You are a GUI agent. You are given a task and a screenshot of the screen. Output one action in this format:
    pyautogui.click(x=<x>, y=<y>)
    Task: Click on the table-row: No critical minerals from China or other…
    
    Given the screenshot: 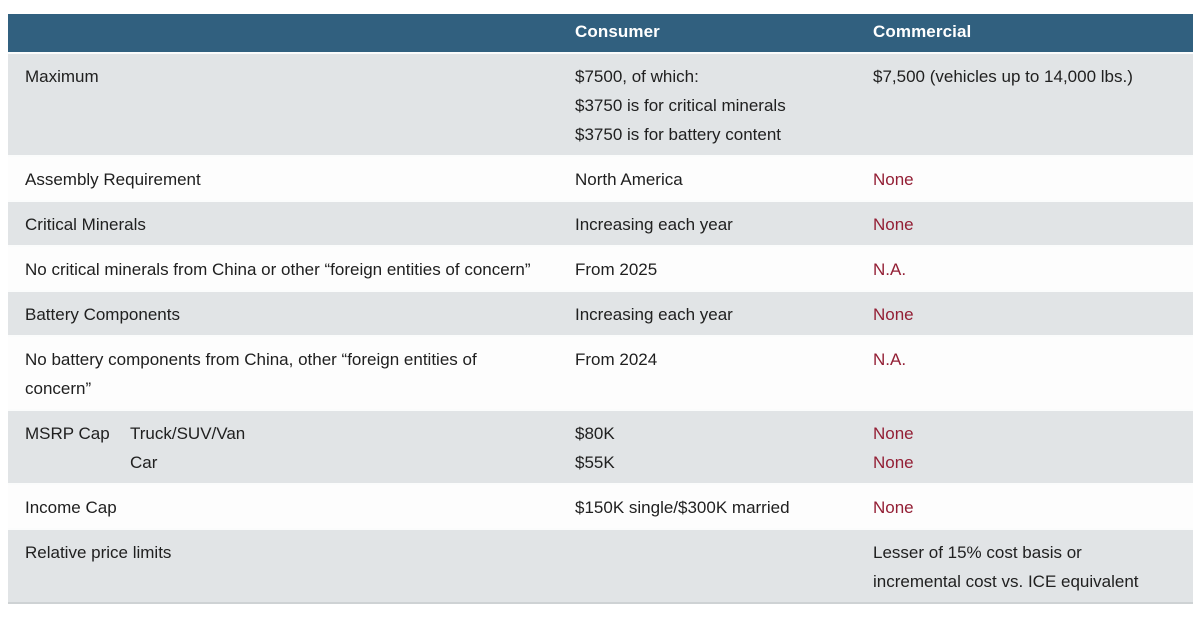 What is the action you would take?
    pyautogui.click(x=600, y=267)
    